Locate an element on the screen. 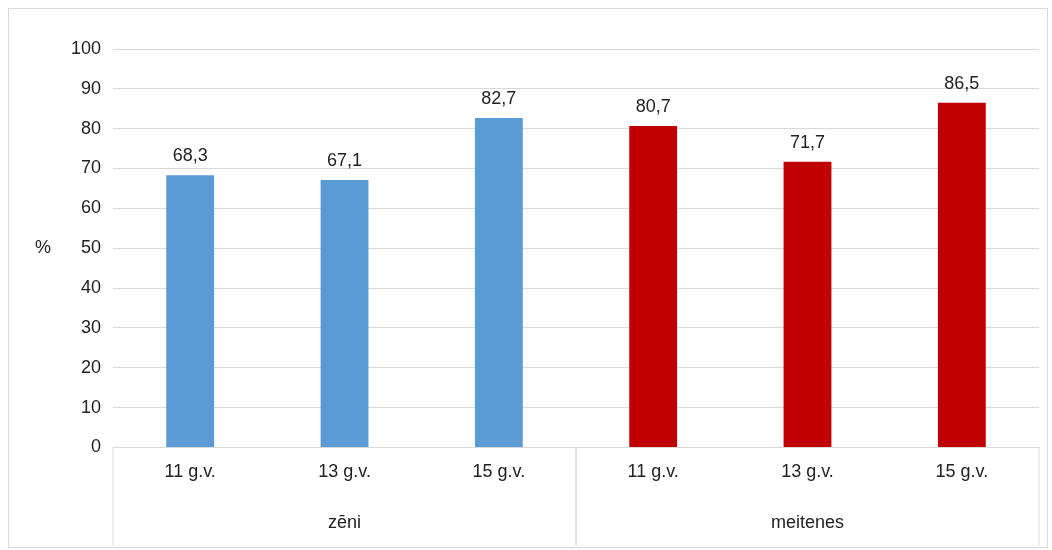 The width and height of the screenshot is (1052, 550). y-tick-label: 100 is located at coordinates (86, 47).